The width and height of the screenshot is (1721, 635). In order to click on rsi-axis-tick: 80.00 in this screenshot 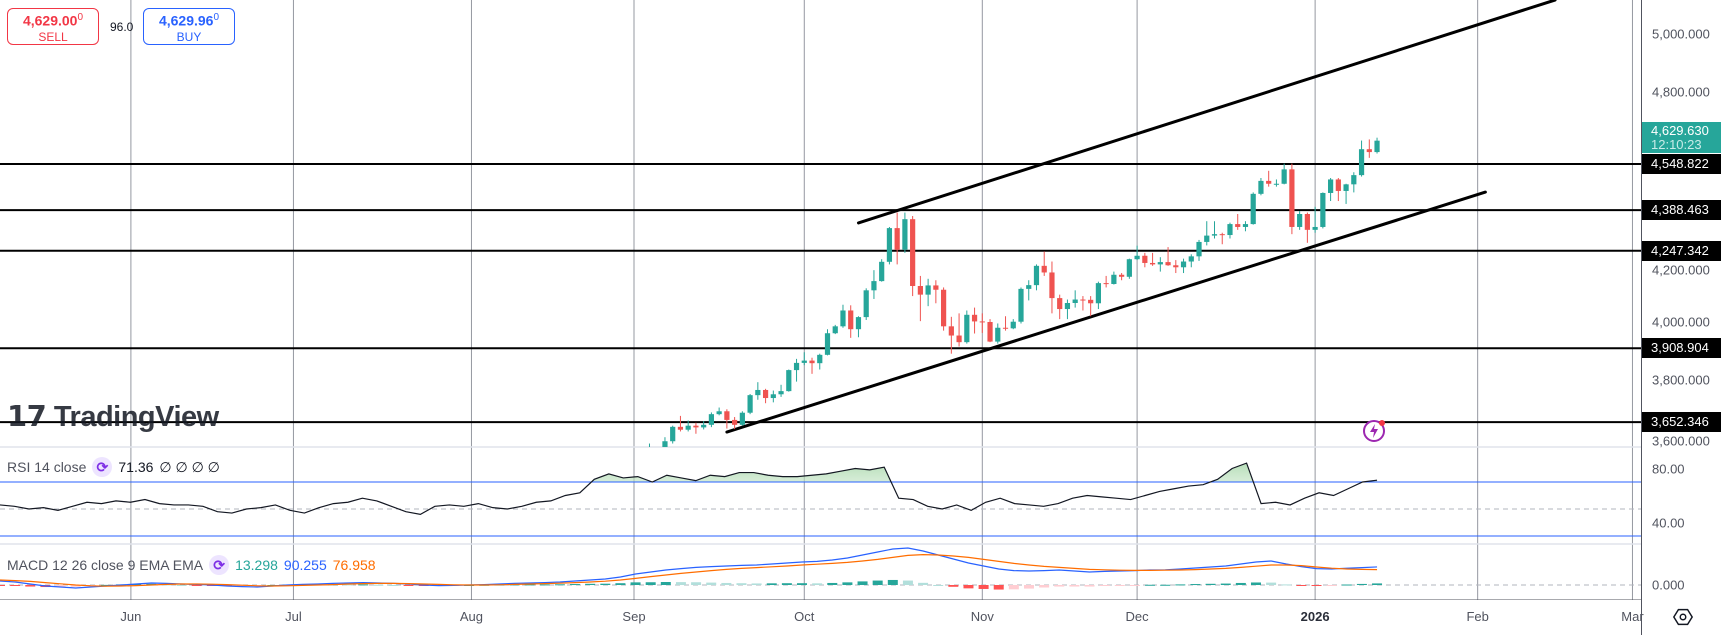, I will do `click(1668, 468)`.